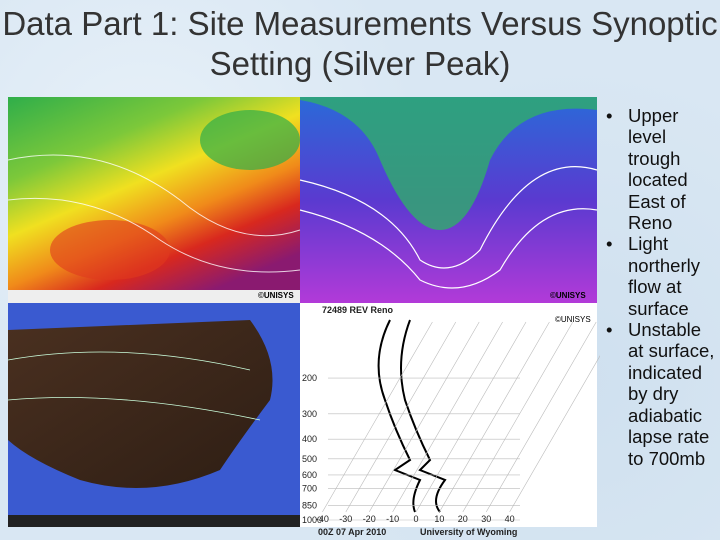 This screenshot has height=540, width=720. Describe the element at coordinates (463, 519) in the screenshot. I see `temperature-label: 20` at that location.